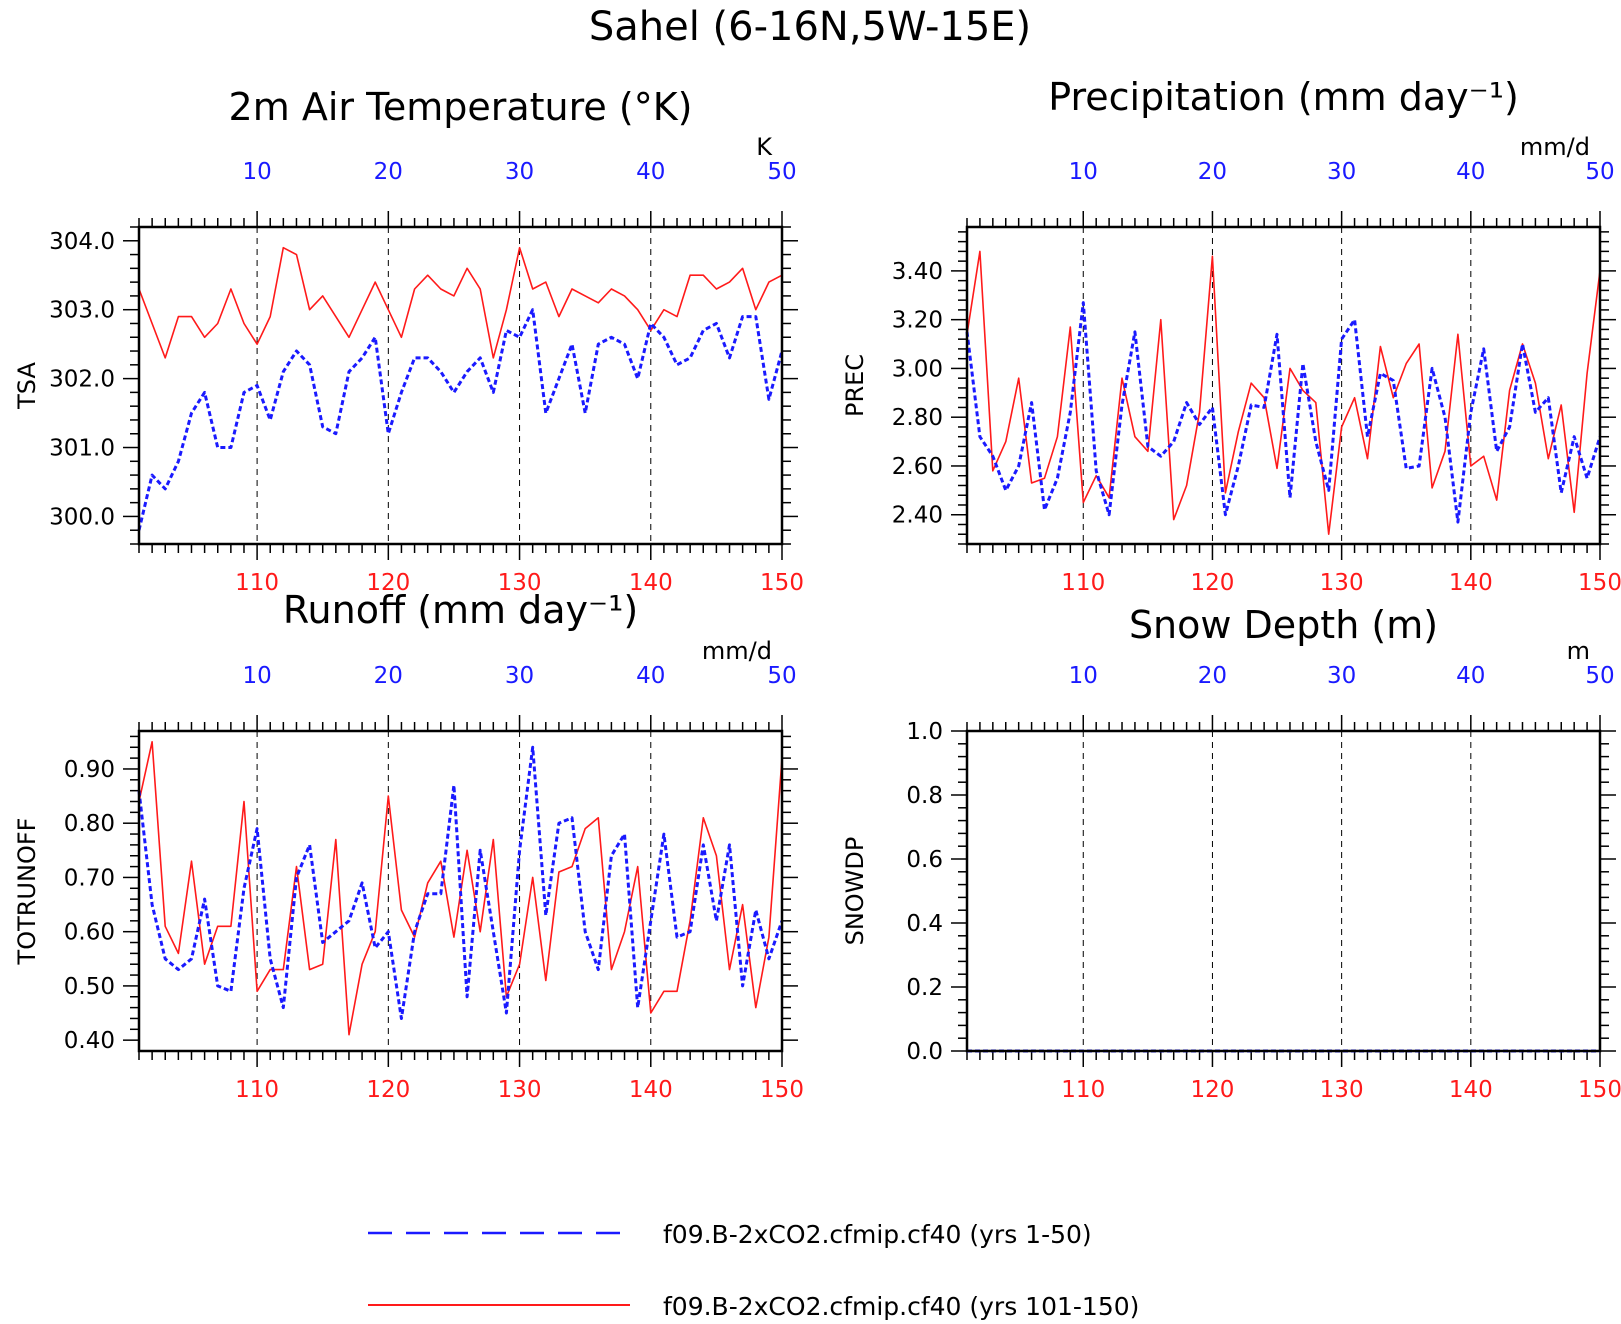 Image resolution: width=1621 pixels, height=1324 pixels. What do you see at coordinates (27, 892) in the screenshot?
I see `y-axis-label: TOTRUNOFF` at bounding box center [27, 892].